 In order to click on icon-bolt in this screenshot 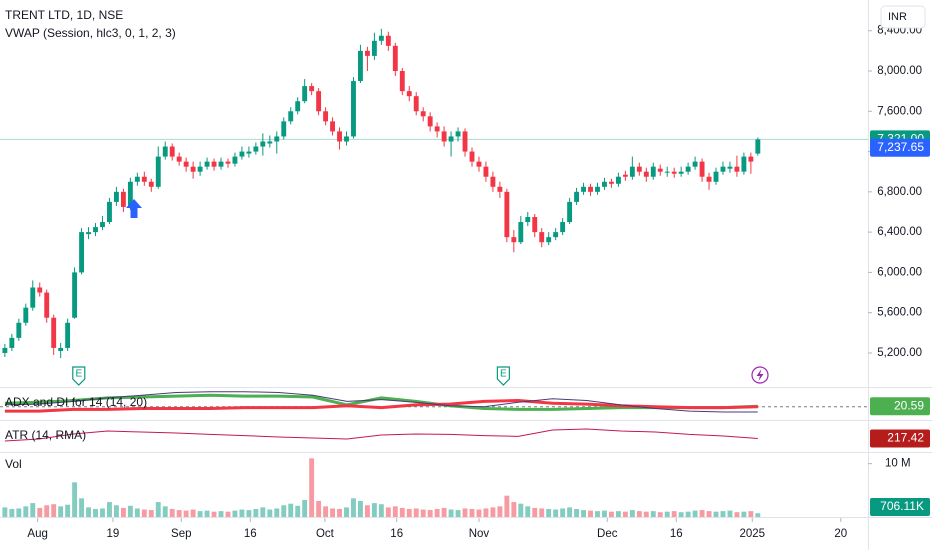, I will do `click(760, 375)`.